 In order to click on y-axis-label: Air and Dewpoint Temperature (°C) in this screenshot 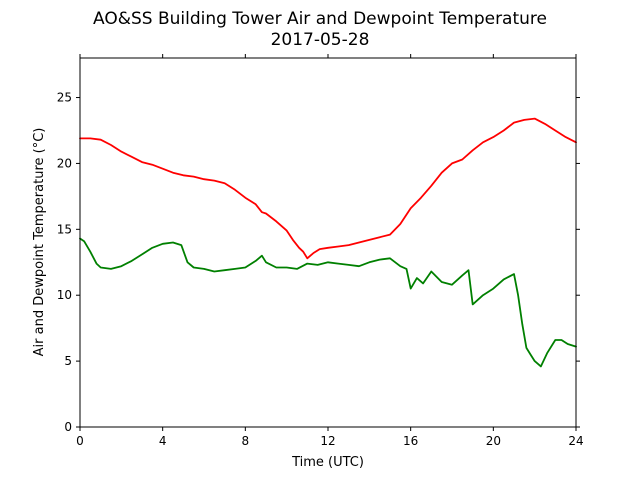, I will do `click(39, 242)`.